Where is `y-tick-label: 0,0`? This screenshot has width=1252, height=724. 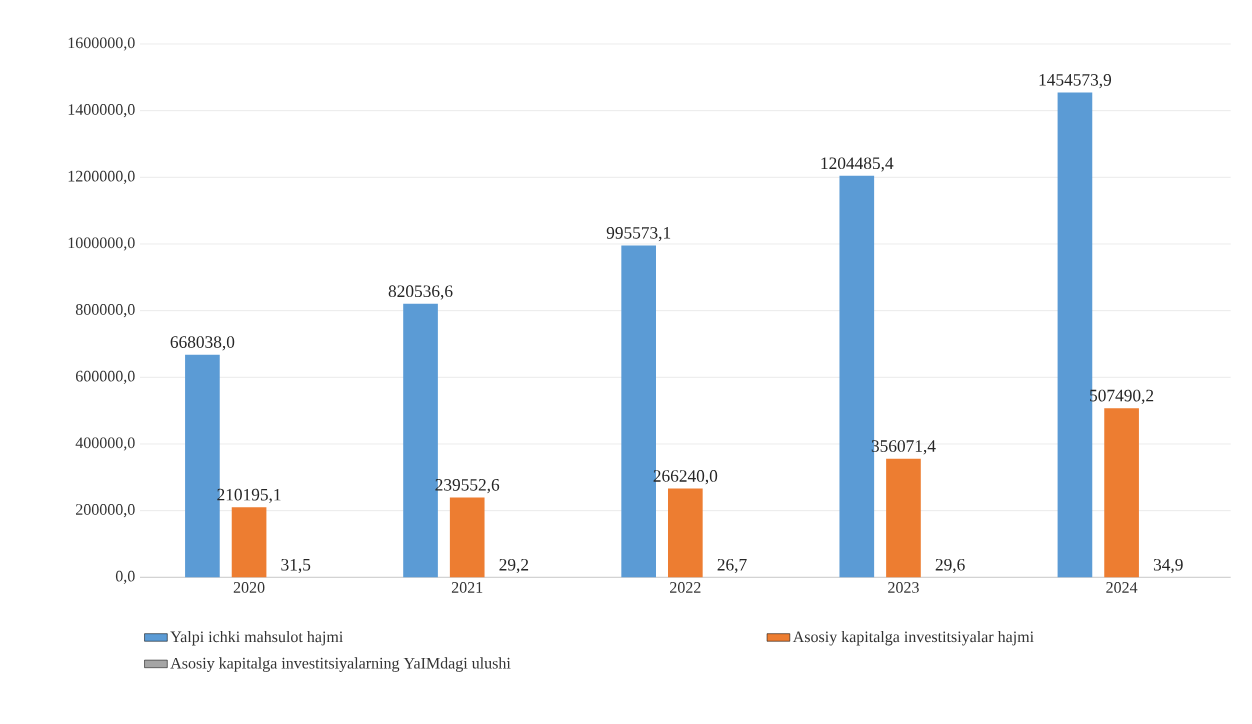 y-tick-label: 0,0 is located at coordinates (125, 577).